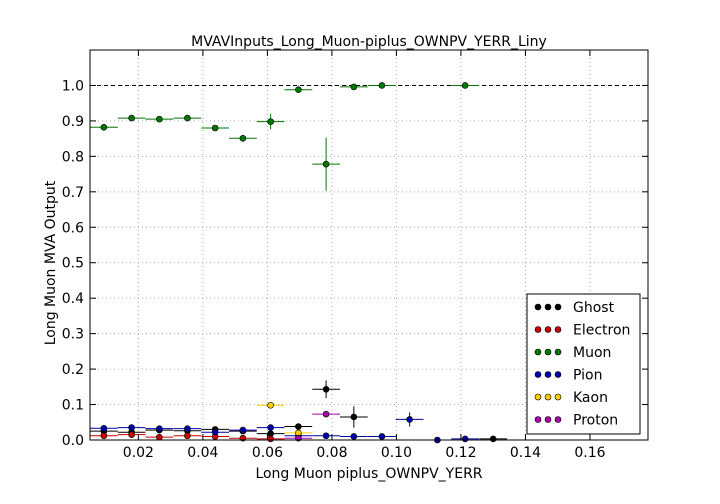 The image size is (720, 504). What do you see at coordinates (589, 453) in the screenshot?
I see `x-tick-label: 0.16` at bounding box center [589, 453].